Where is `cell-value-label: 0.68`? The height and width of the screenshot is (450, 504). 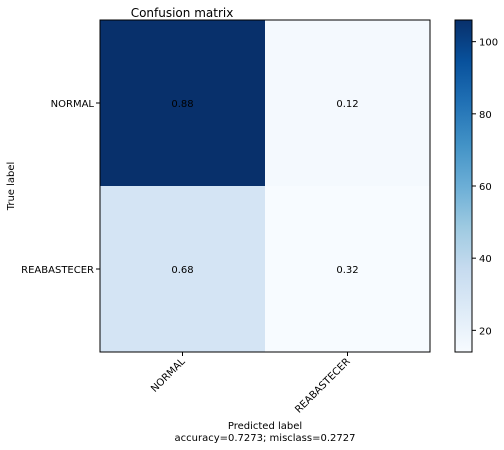
cell-value-label: 0.68 is located at coordinates (182, 270).